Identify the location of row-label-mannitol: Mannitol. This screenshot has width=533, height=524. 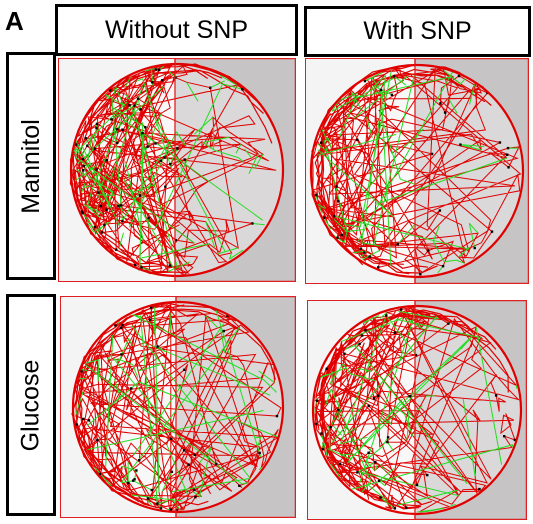
(30, 166).